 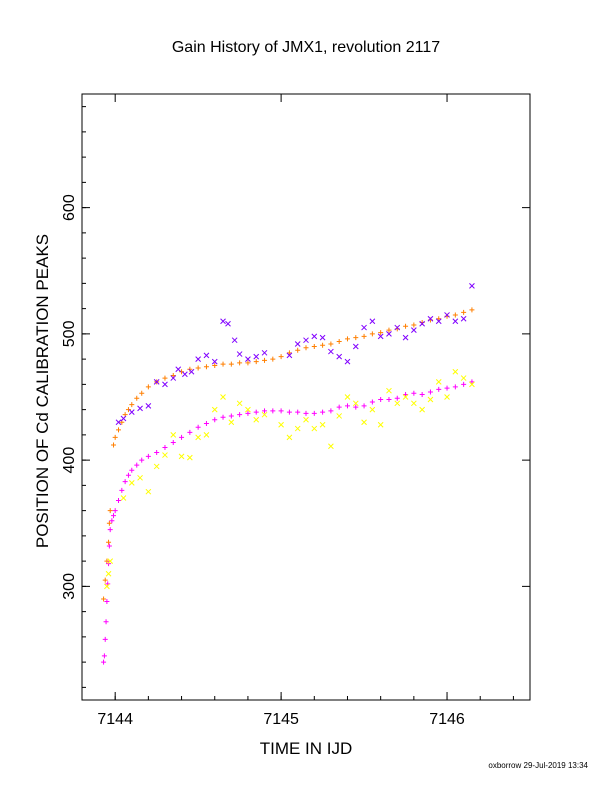 I want to click on footer-timestamp: oxborrow 29-Jul-2019 13:34, so click(x=538, y=765).